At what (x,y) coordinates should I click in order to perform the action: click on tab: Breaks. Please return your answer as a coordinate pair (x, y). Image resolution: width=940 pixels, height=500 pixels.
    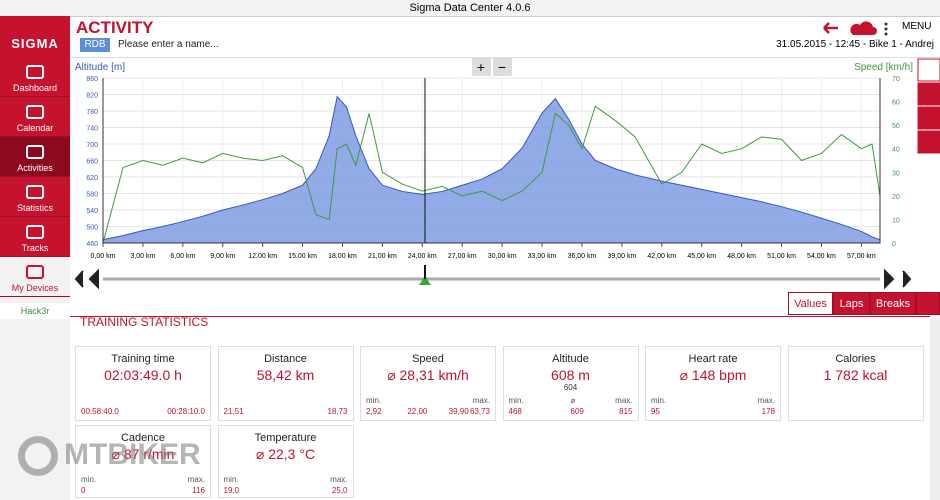
    Looking at the image, I should click on (893, 303).